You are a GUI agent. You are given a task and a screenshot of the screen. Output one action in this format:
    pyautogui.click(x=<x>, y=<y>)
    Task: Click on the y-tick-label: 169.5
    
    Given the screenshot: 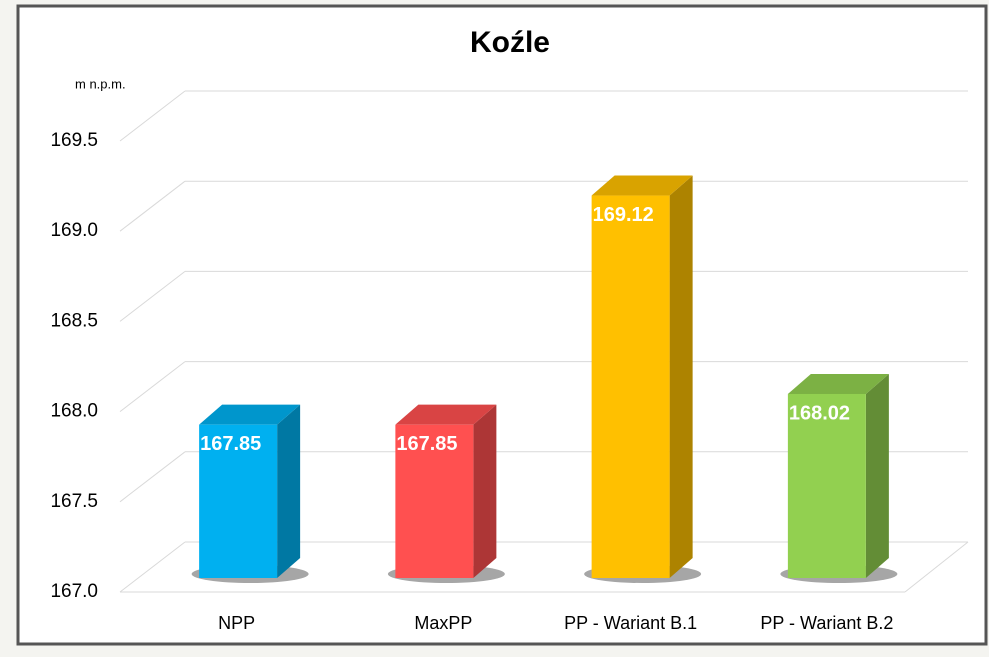 What is the action you would take?
    pyautogui.click(x=74, y=140)
    